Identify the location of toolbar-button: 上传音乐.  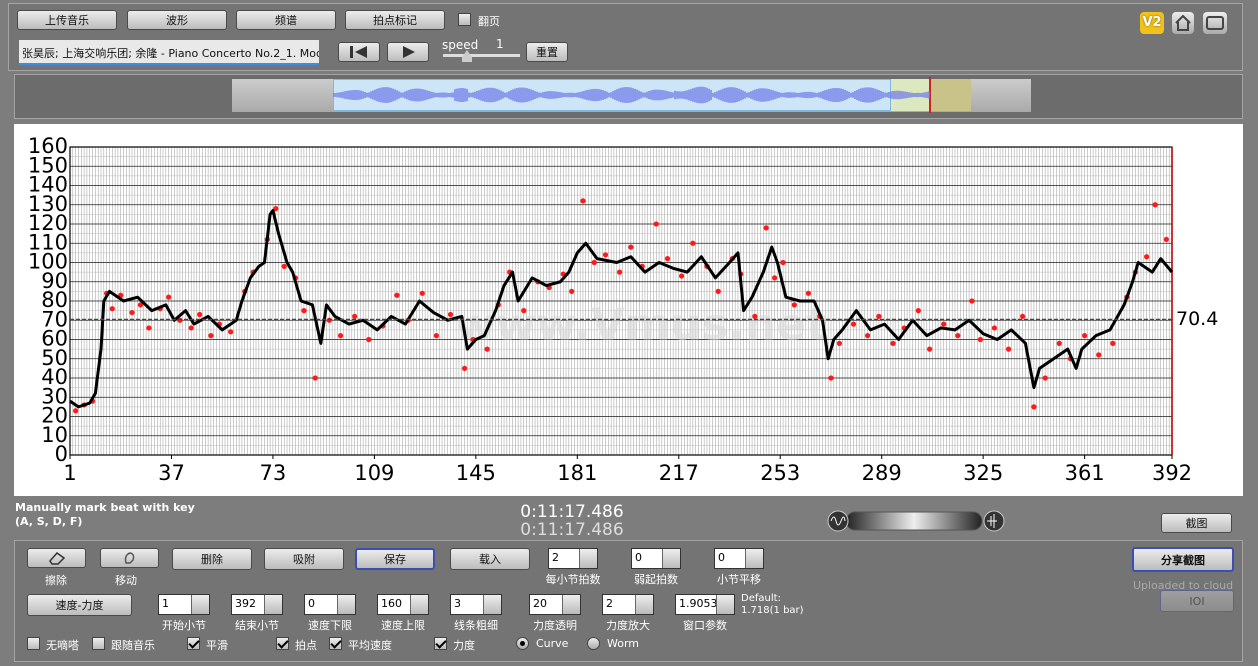
(67, 20).